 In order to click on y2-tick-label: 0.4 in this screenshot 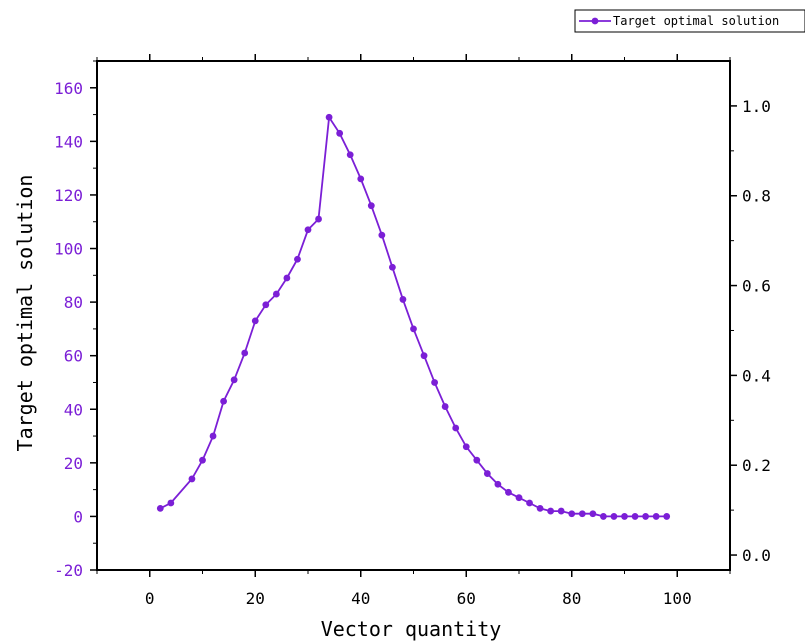, I will do `click(756, 375)`.